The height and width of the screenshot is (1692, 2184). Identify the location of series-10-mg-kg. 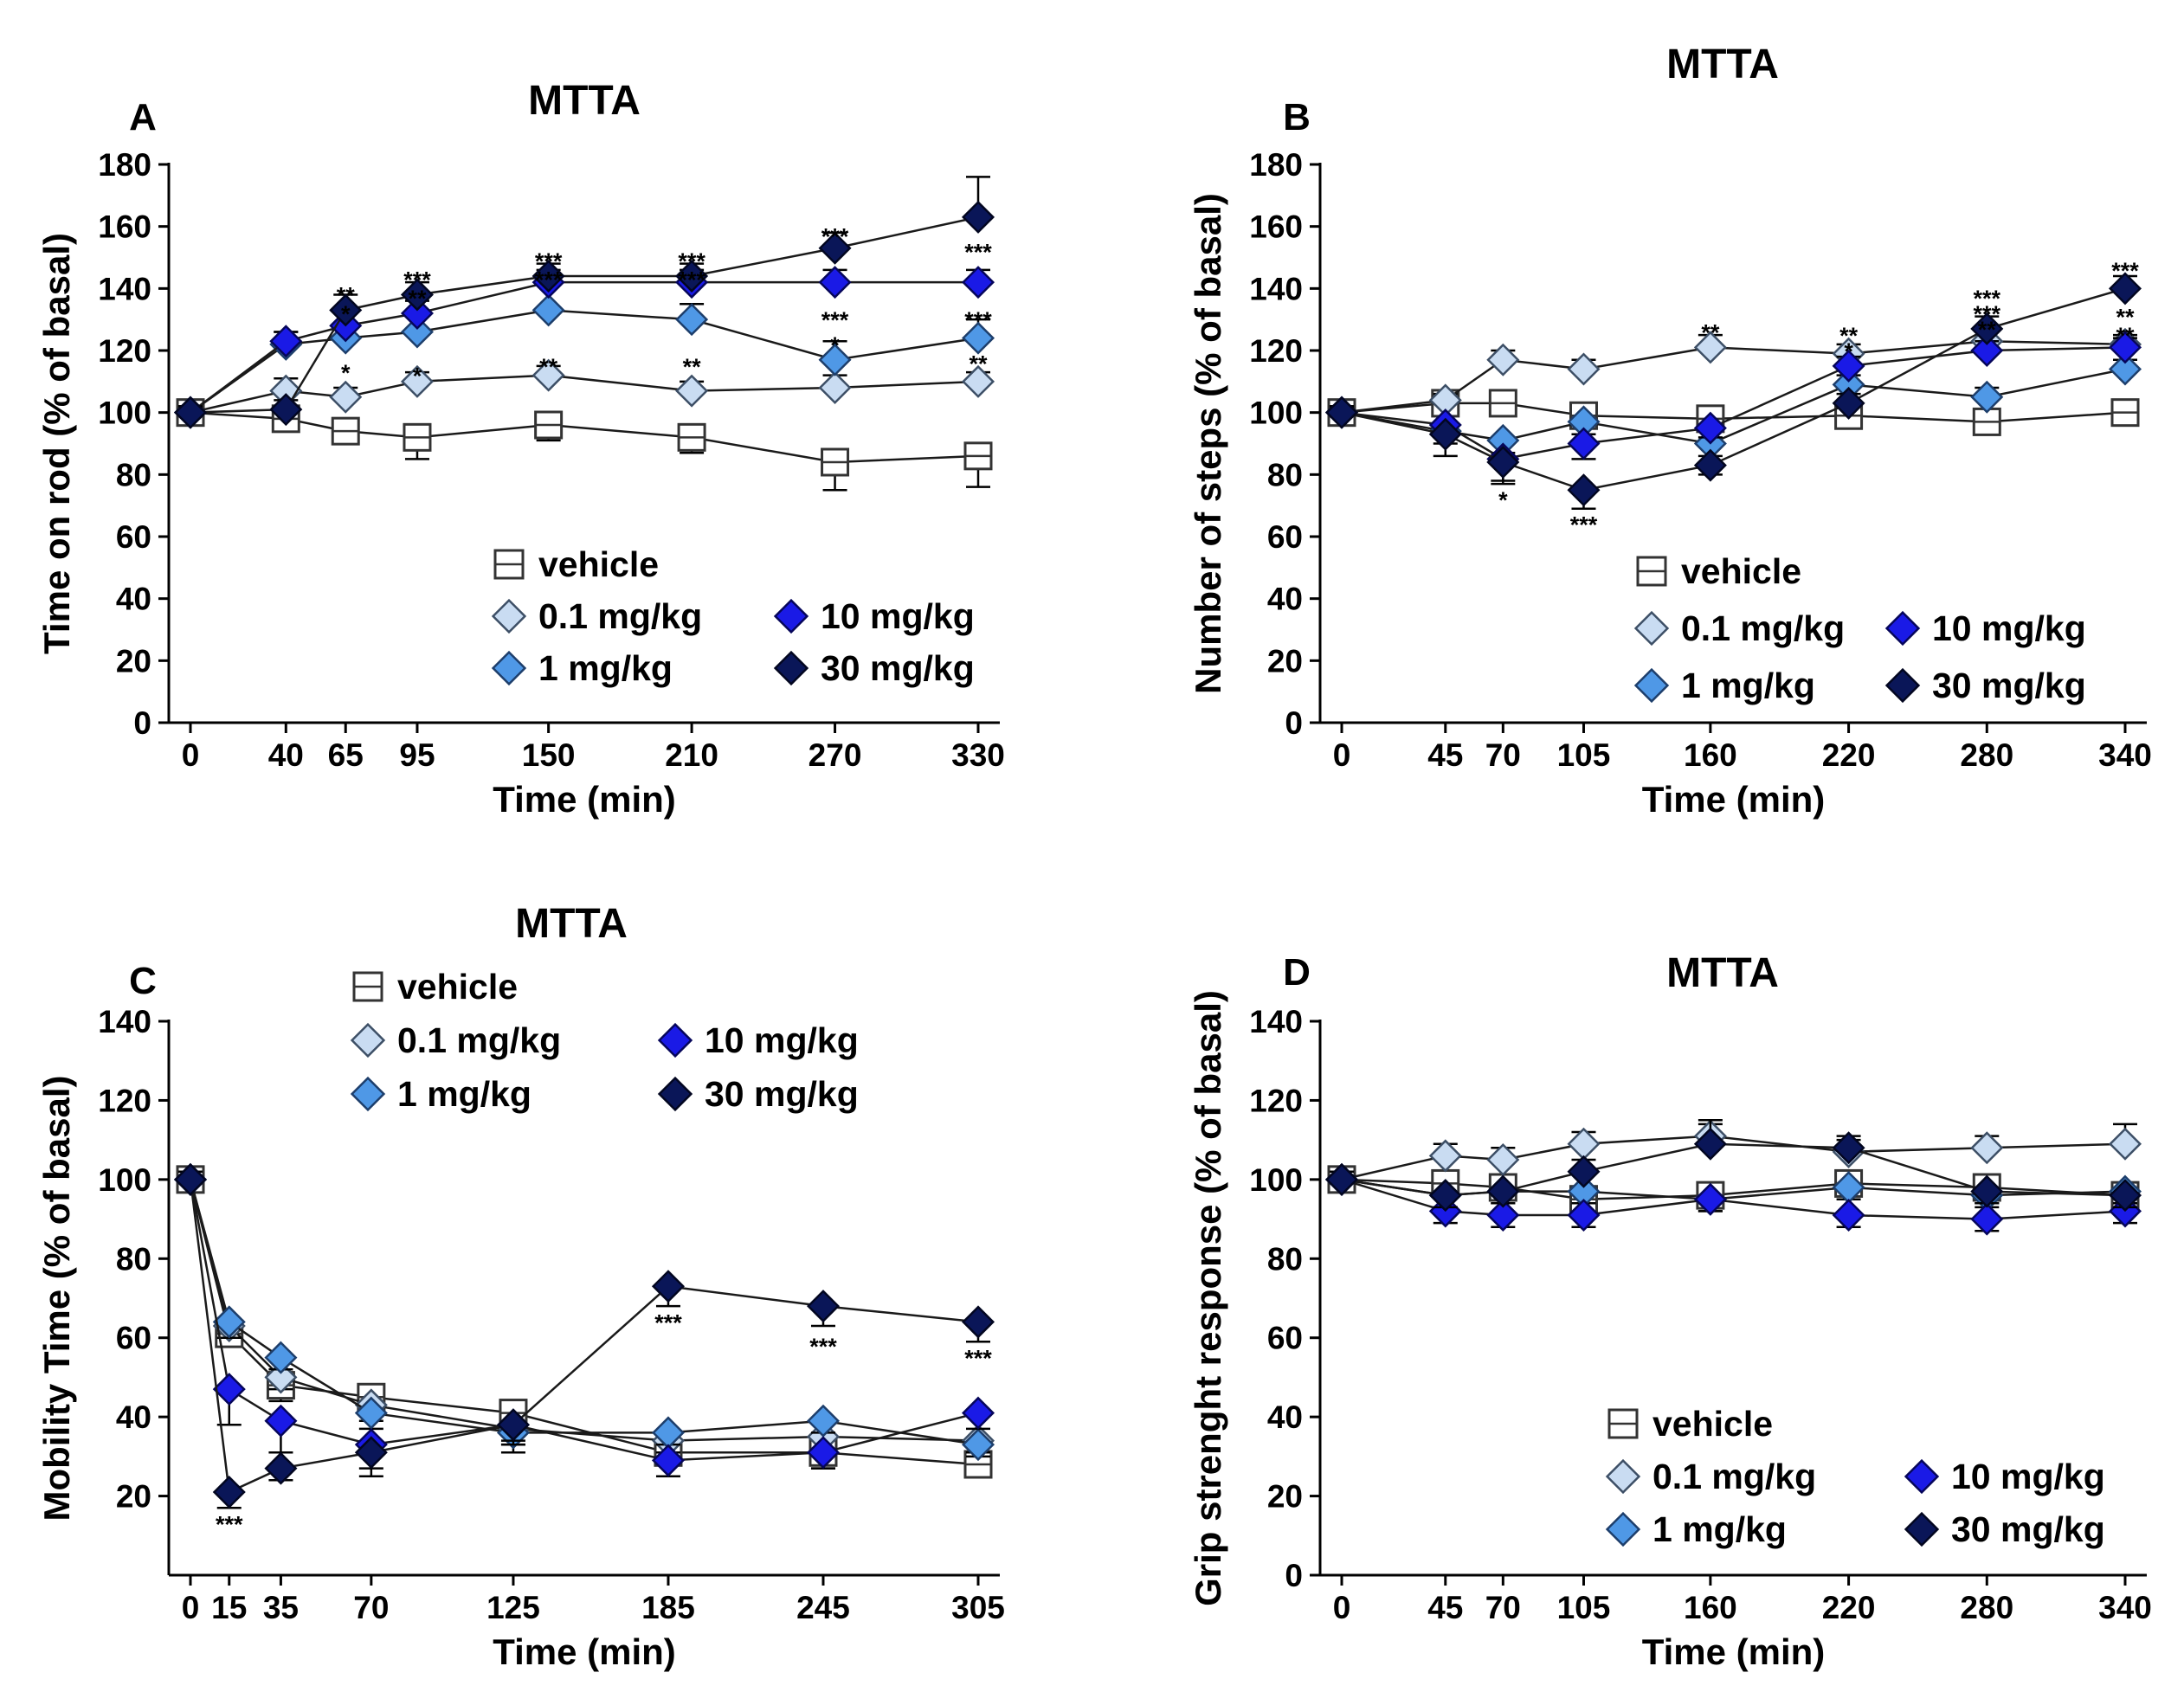
(584, 1320).